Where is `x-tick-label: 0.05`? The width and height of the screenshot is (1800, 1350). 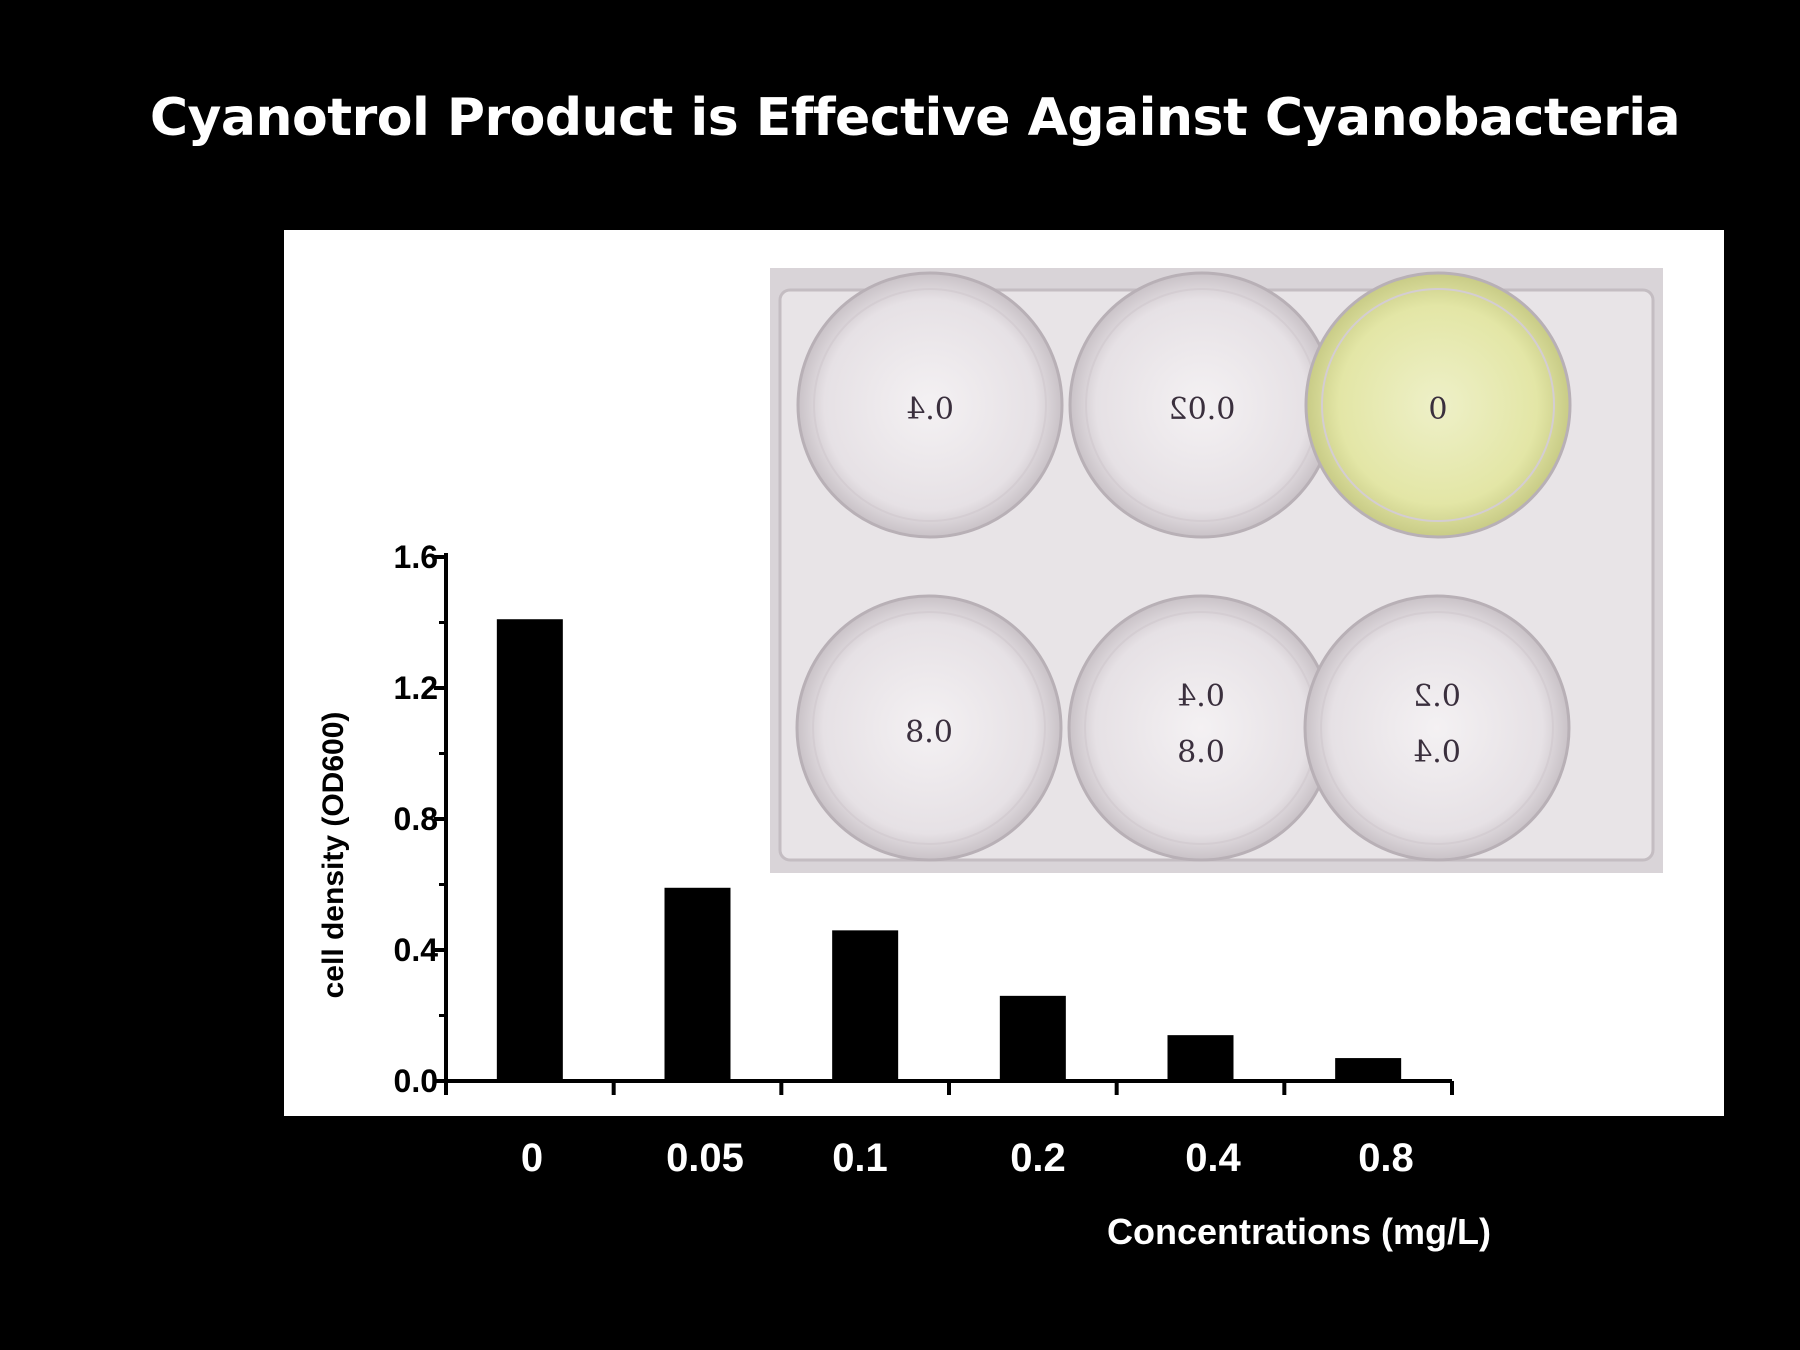 x-tick-label: 0.05 is located at coordinates (705, 1158).